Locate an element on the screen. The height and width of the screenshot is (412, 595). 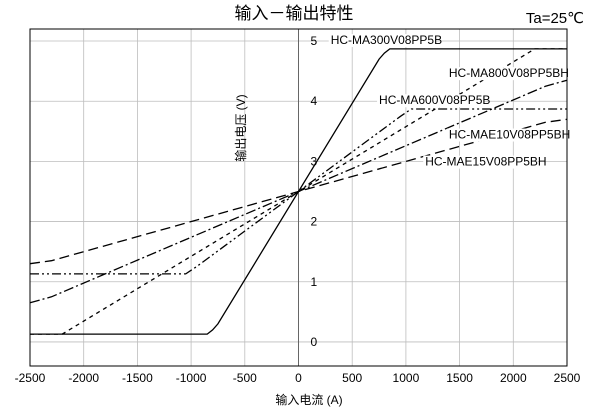
y-tick-label: 2 is located at coordinates (314, 222).